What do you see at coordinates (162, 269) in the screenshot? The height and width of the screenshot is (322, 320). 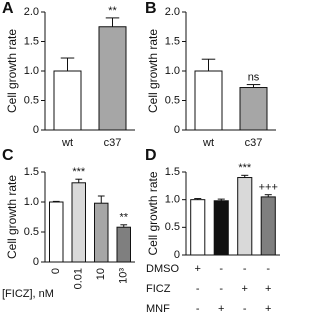 I see `condition-name: DMSO` at bounding box center [162, 269].